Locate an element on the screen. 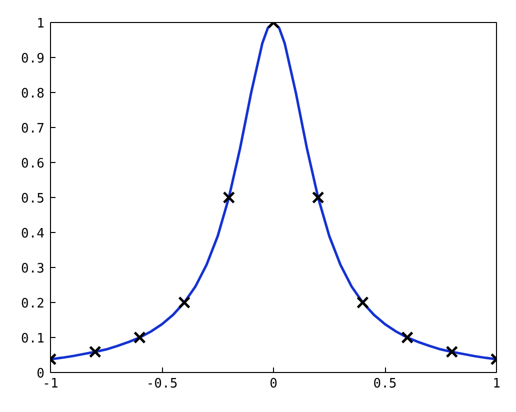 This screenshot has width=516, height=412. y-tick-label: 1 is located at coordinates (40, 24).